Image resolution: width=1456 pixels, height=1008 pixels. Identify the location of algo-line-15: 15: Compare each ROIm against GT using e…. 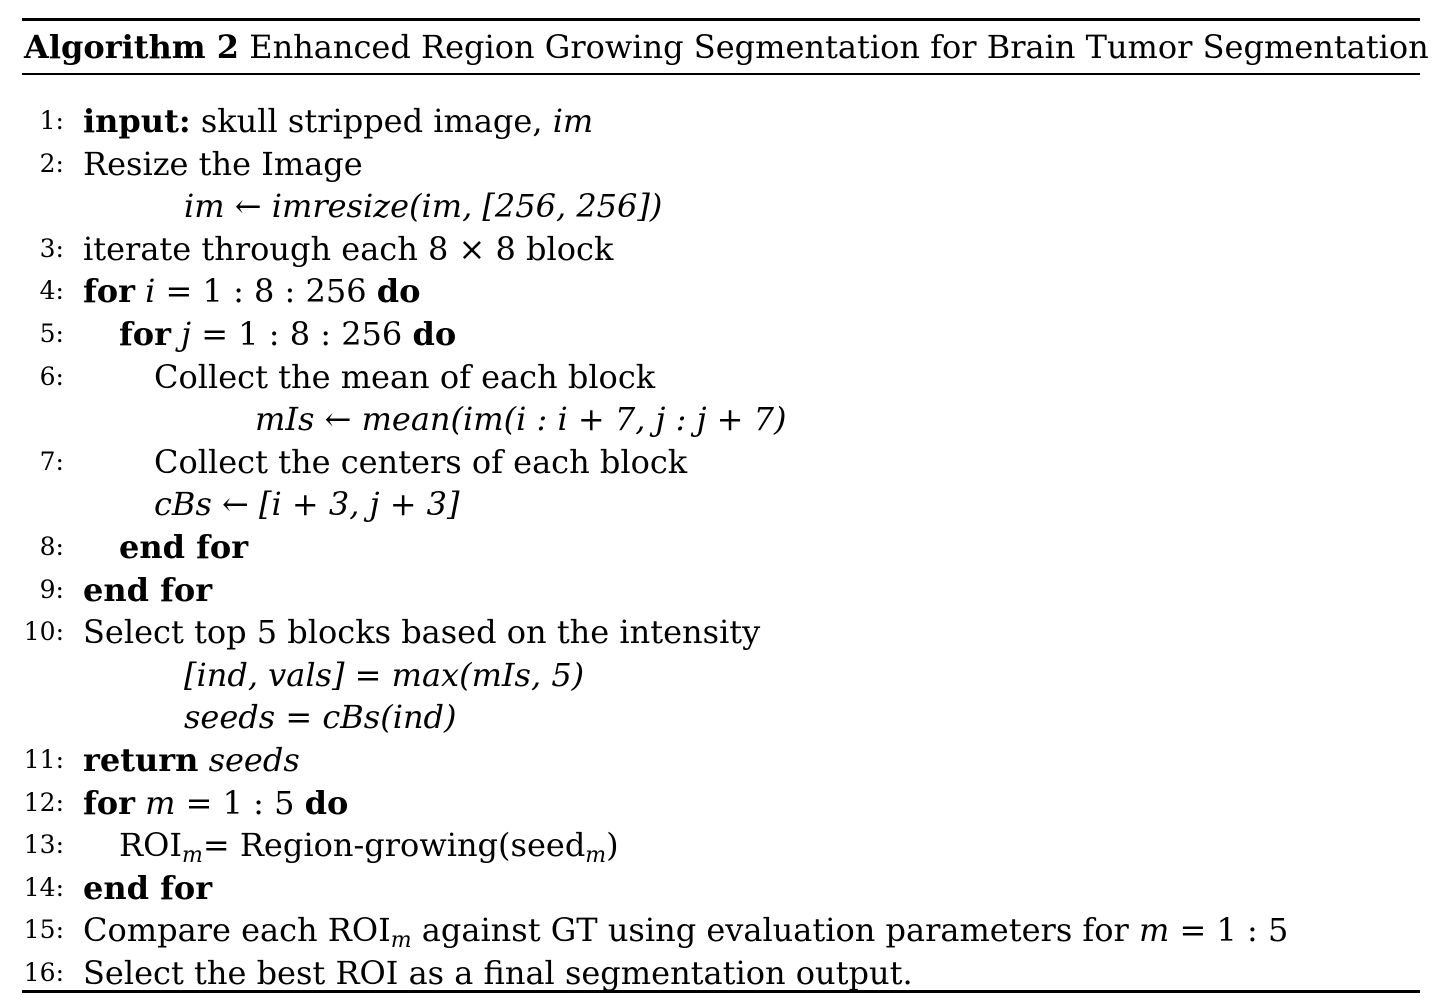
(721, 930).